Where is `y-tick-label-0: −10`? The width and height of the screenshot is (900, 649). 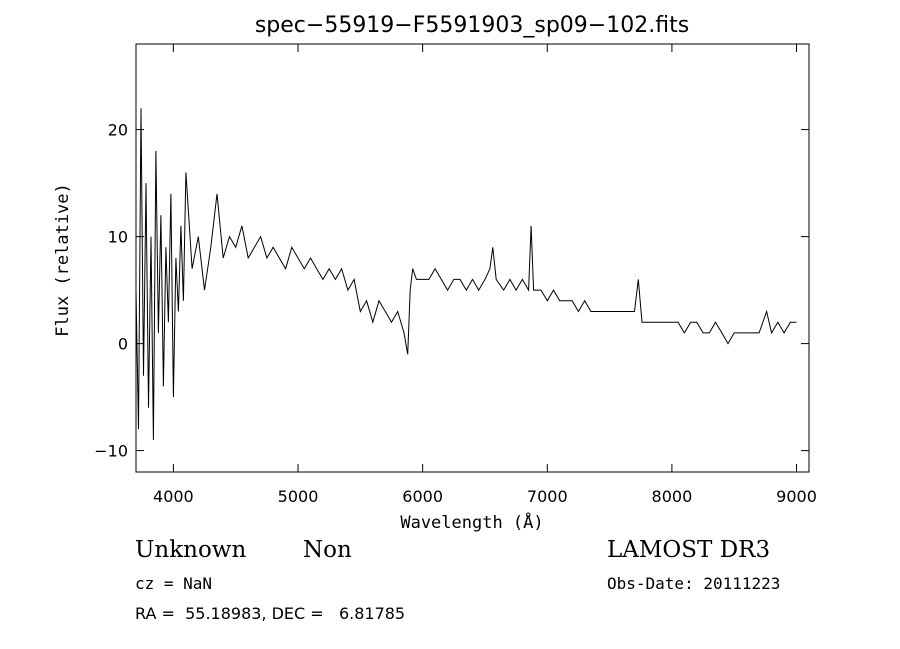 y-tick-label-0: −10 is located at coordinates (111, 451).